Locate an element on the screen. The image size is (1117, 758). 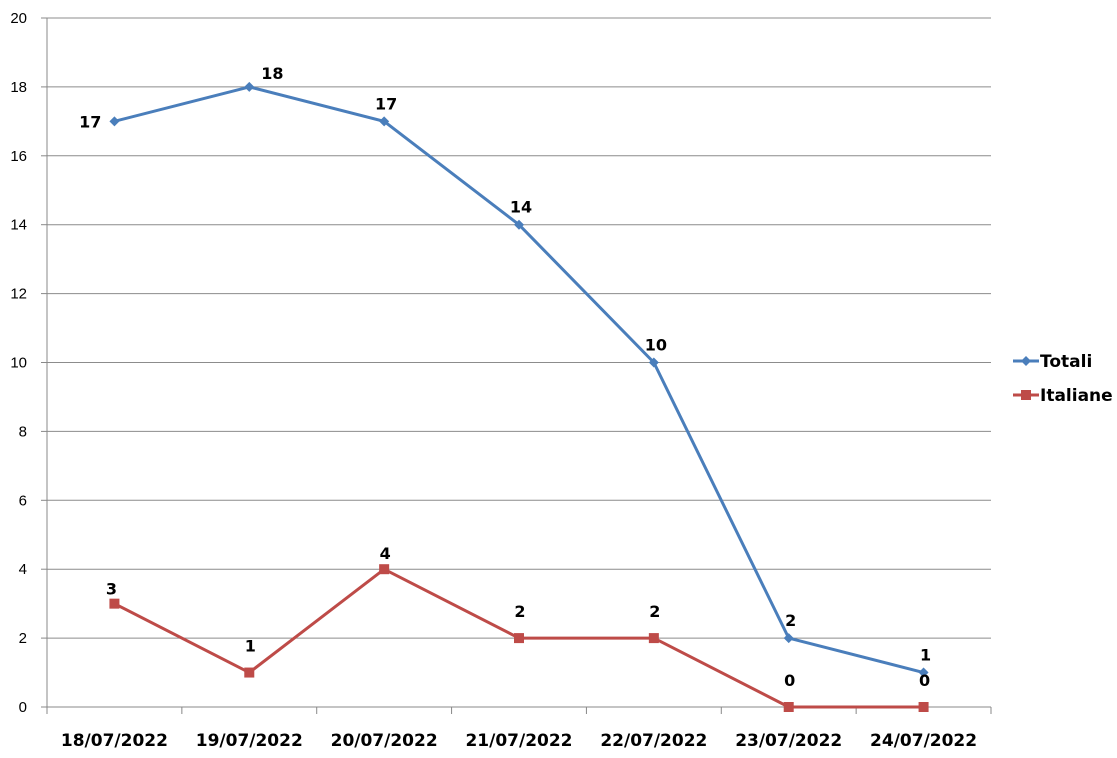
data-label: 10 is located at coordinates (656, 345).